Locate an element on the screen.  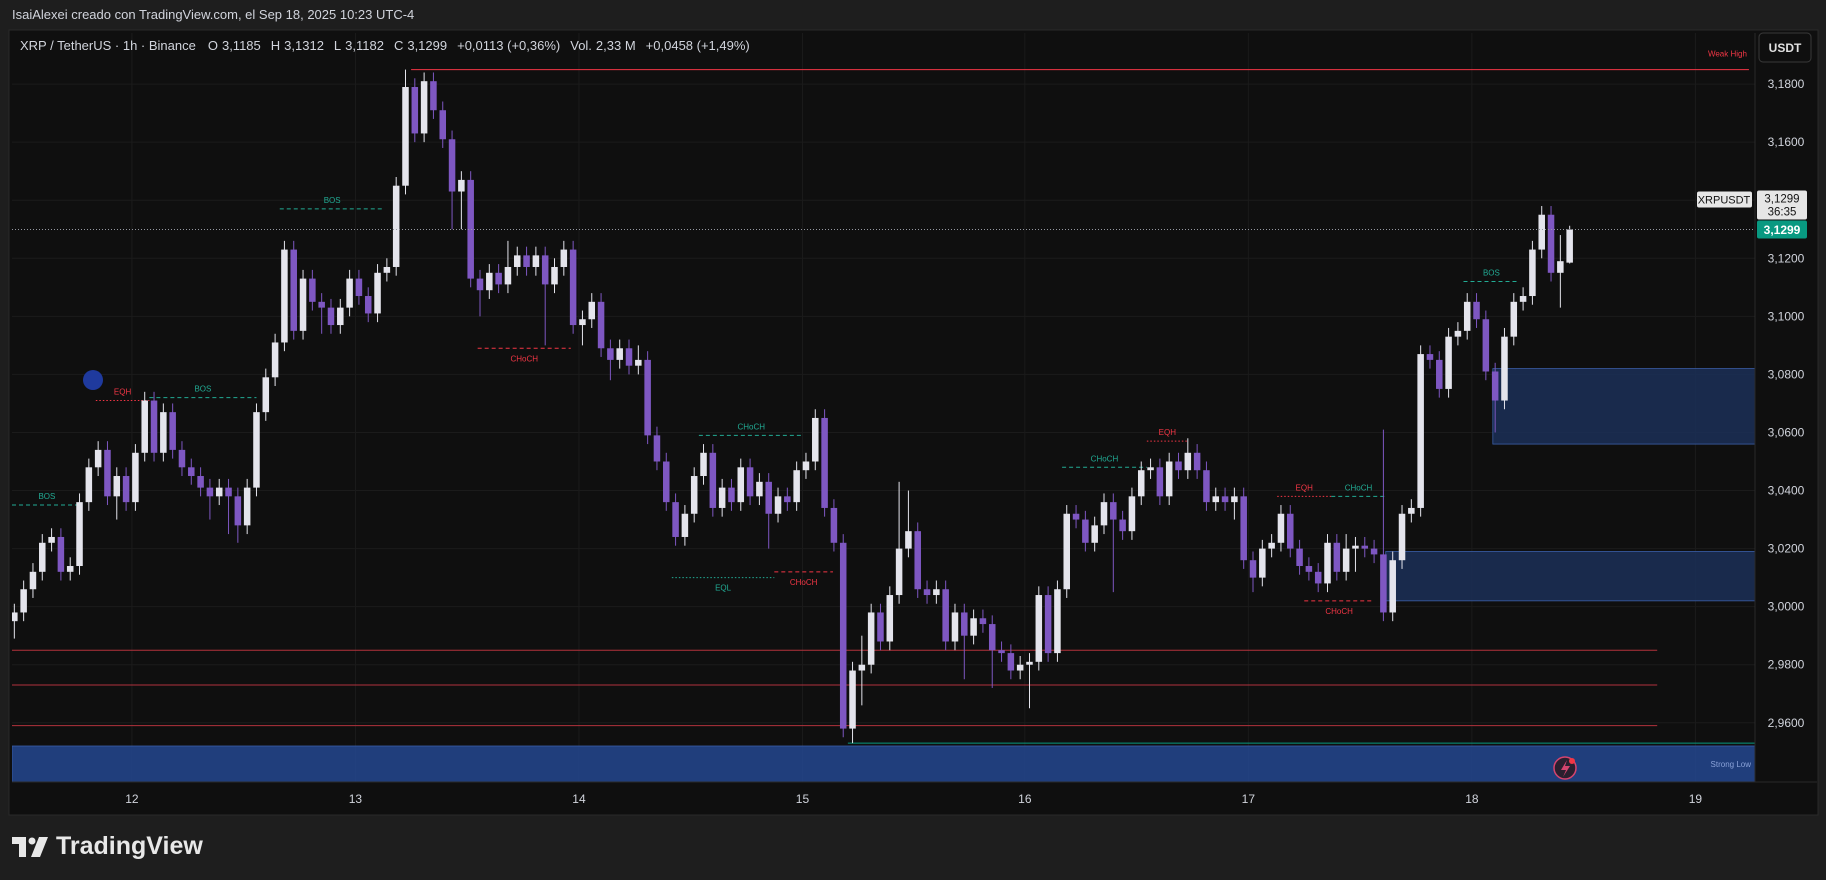
x-tick-label: 18 is located at coordinates (1472, 799).